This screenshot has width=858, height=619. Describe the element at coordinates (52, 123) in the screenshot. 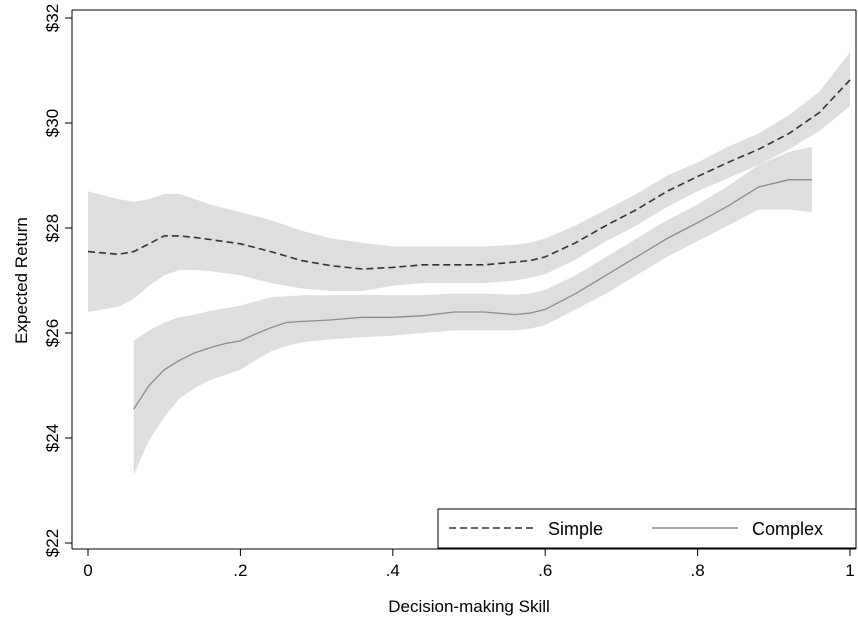

I see `y-tick-label: $30` at that location.